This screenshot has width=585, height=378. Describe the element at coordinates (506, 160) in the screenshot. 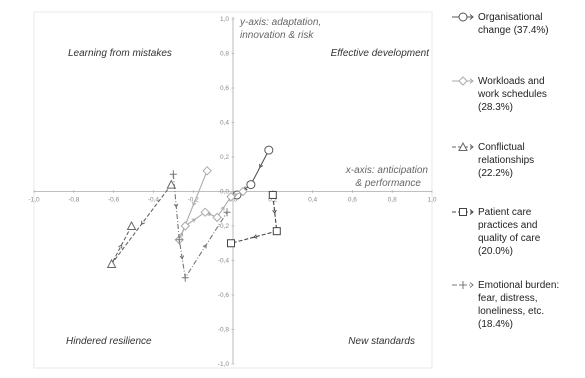

I see `legend-label: relationships` at that location.